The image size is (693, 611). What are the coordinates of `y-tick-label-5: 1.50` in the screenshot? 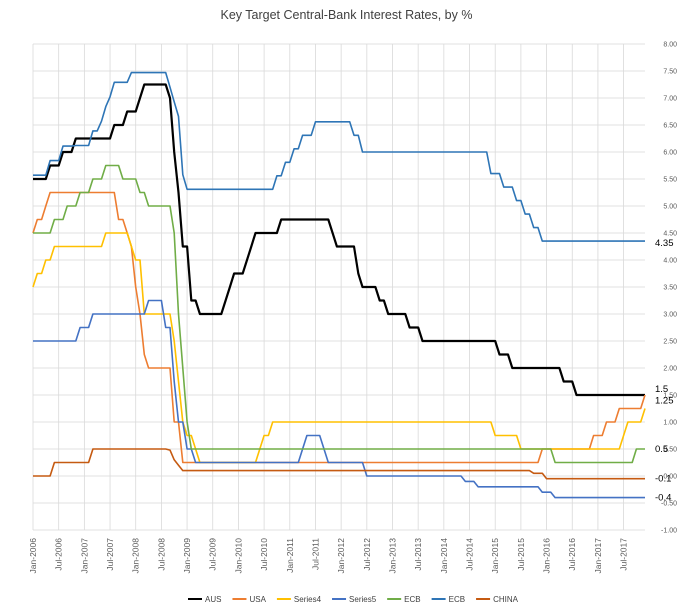 It's located at (670, 396).